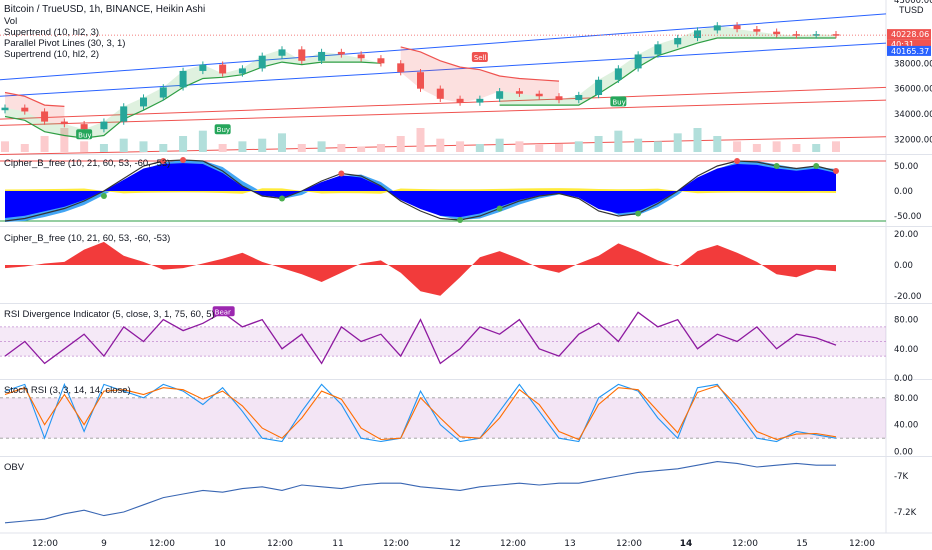 The image size is (932, 550). Describe the element at coordinates (454, 544) in the screenshot. I see `time-tick-label: 12` at that location.